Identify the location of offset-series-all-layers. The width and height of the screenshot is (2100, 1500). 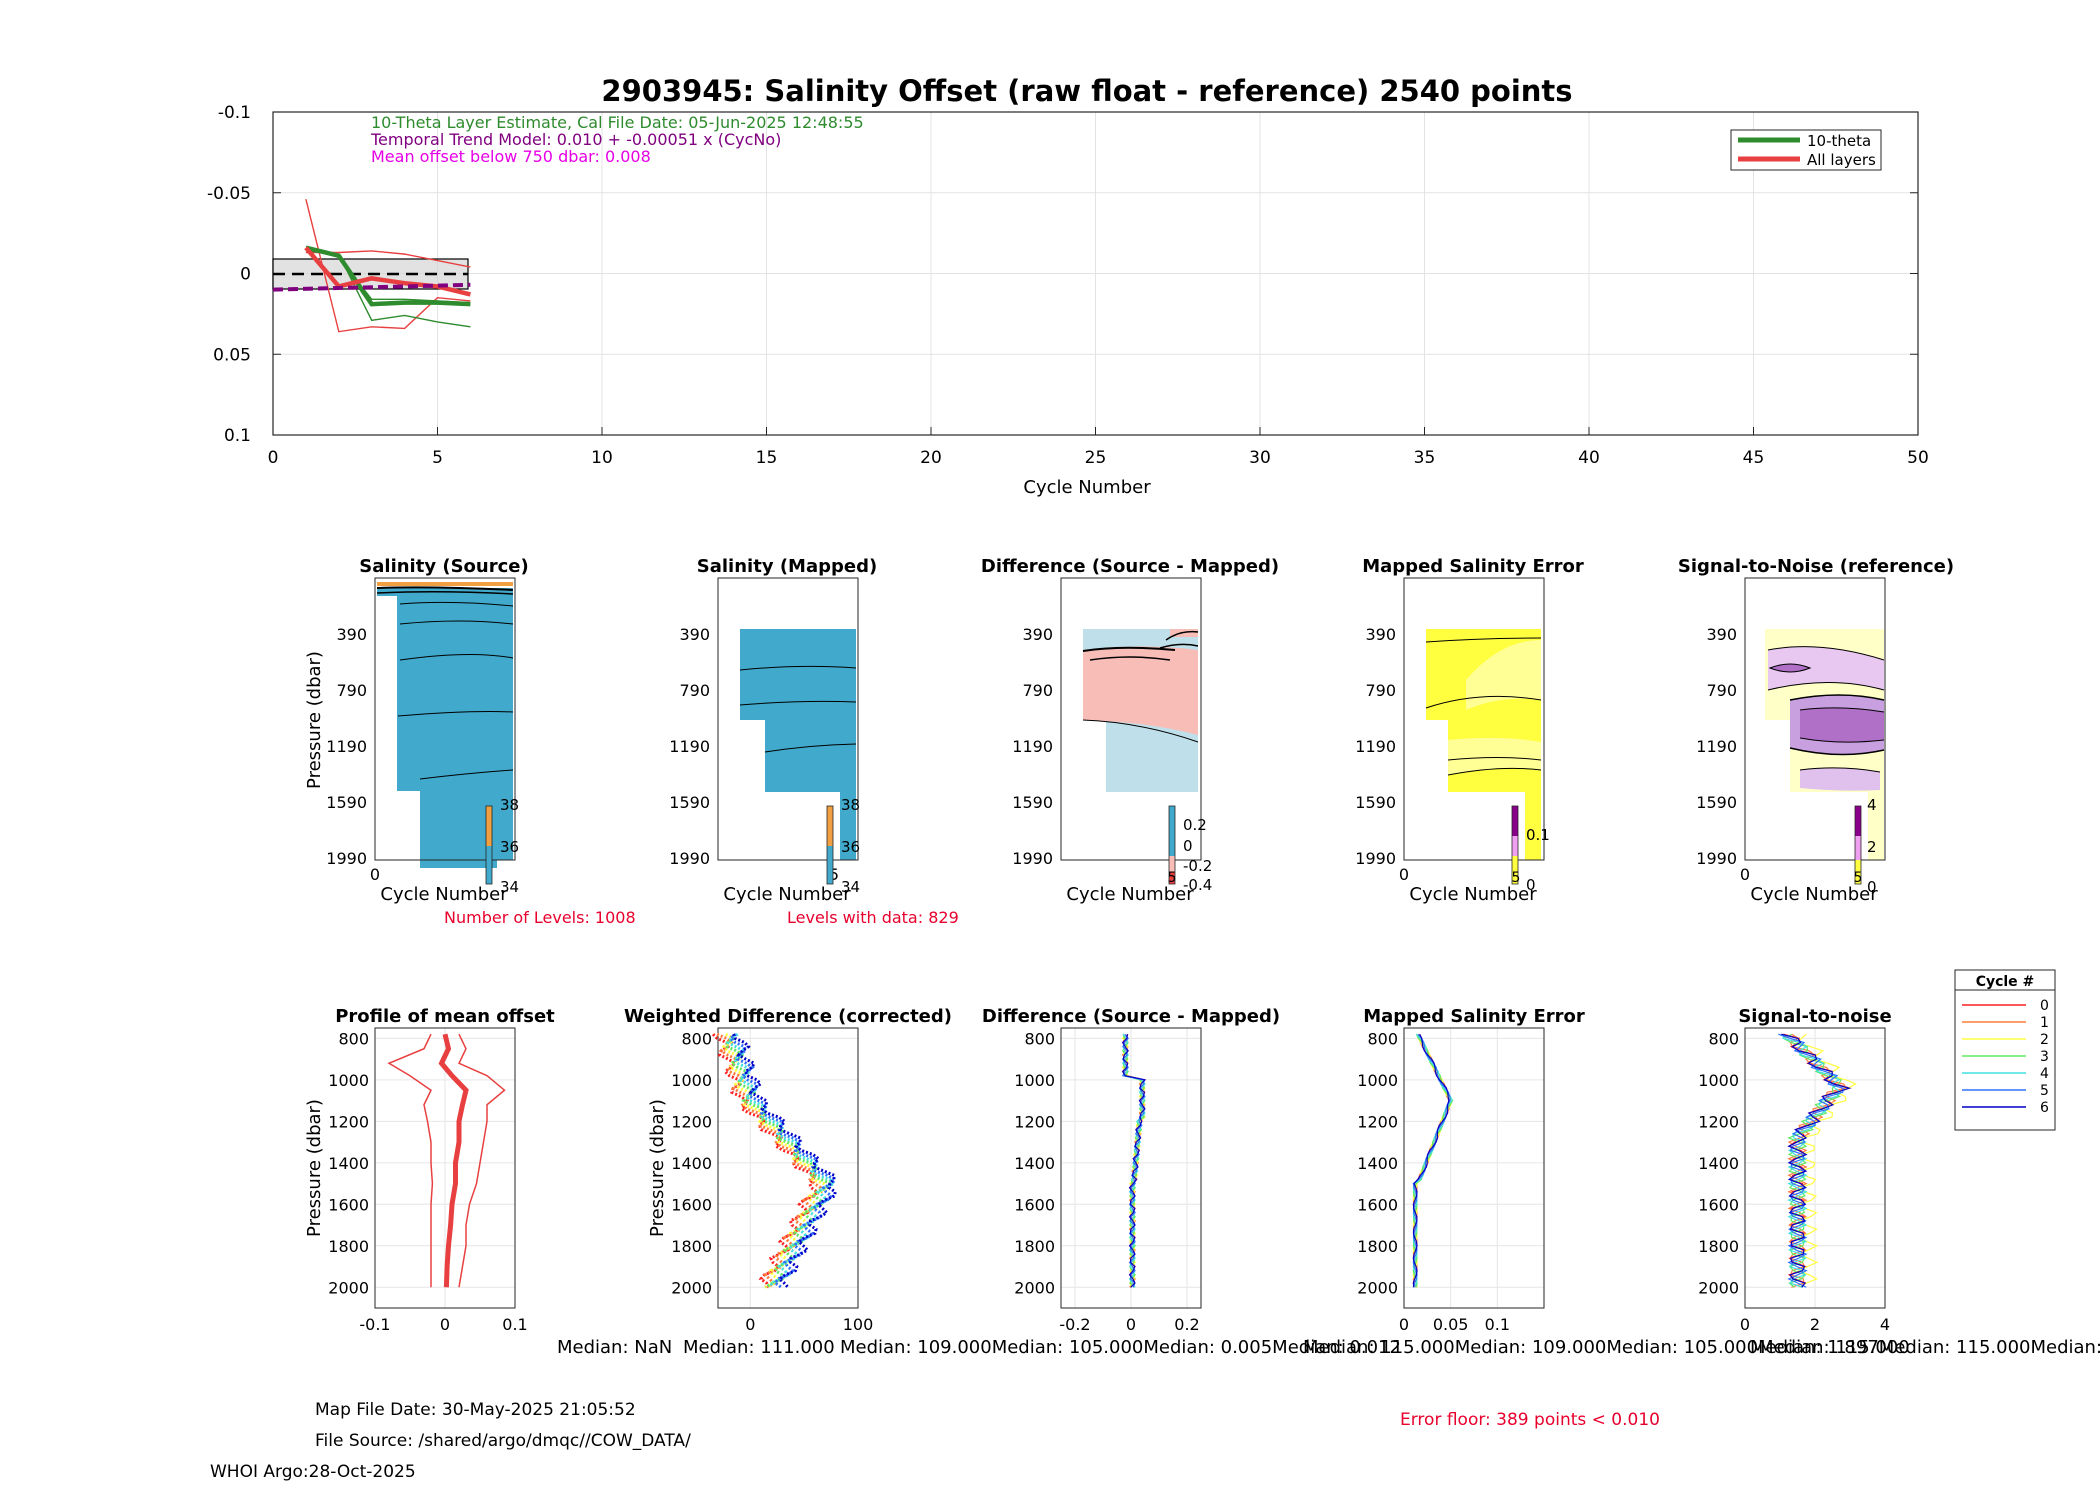
(387, 271).